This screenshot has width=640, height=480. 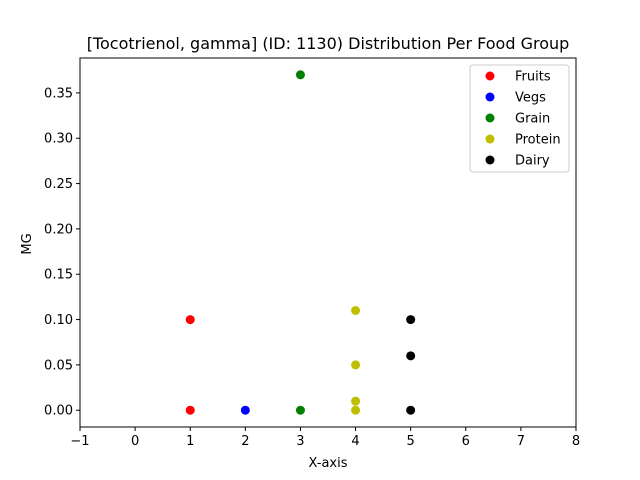 I want to click on y-tick-label: 0.10, so click(x=58, y=320).